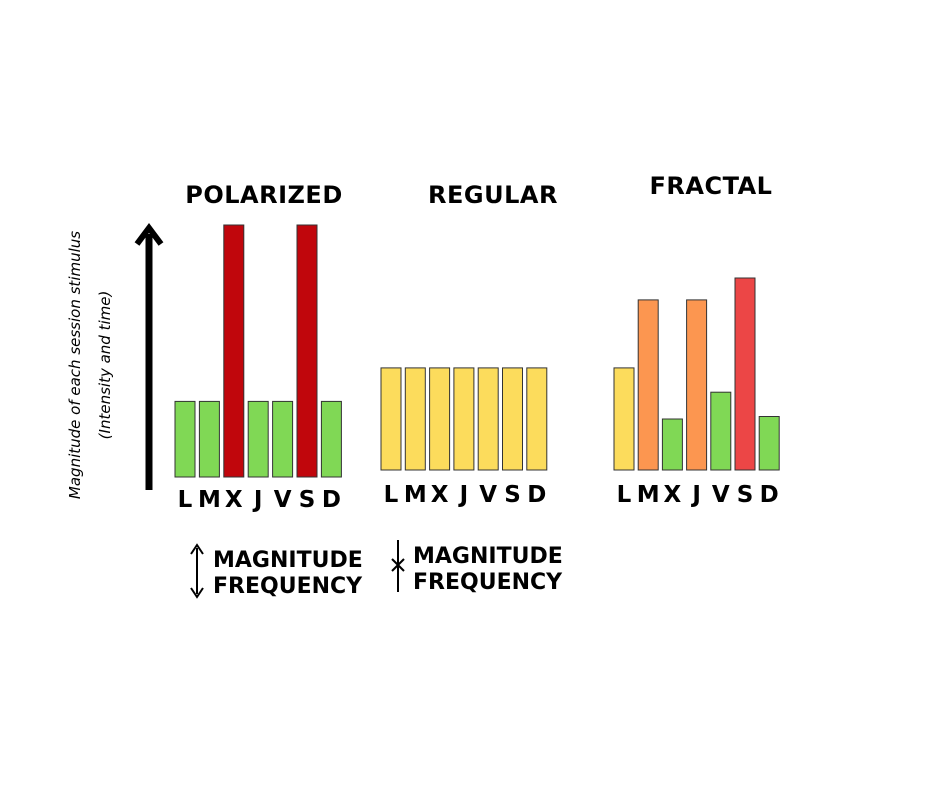  What do you see at coordinates (697, 385) in the screenshot?
I see `fractal-bar-J` at bounding box center [697, 385].